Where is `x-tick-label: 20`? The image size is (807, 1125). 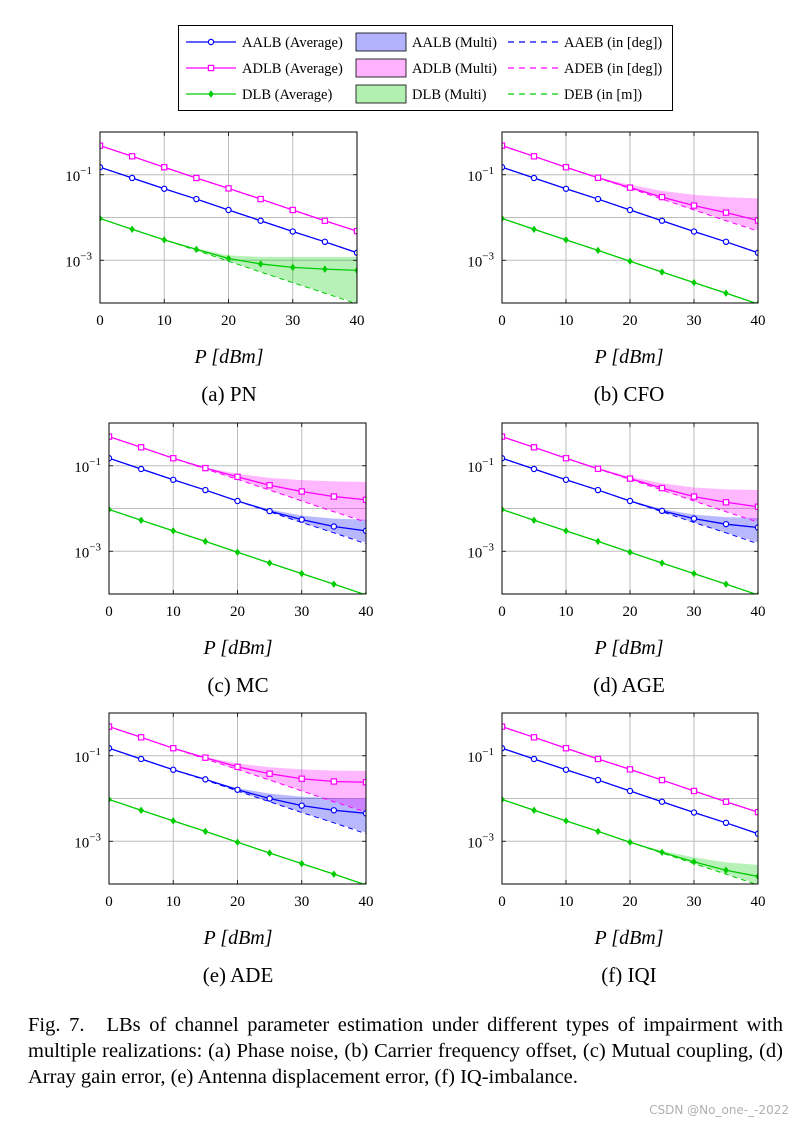
x-tick-label: 20 is located at coordinates (237, 902).